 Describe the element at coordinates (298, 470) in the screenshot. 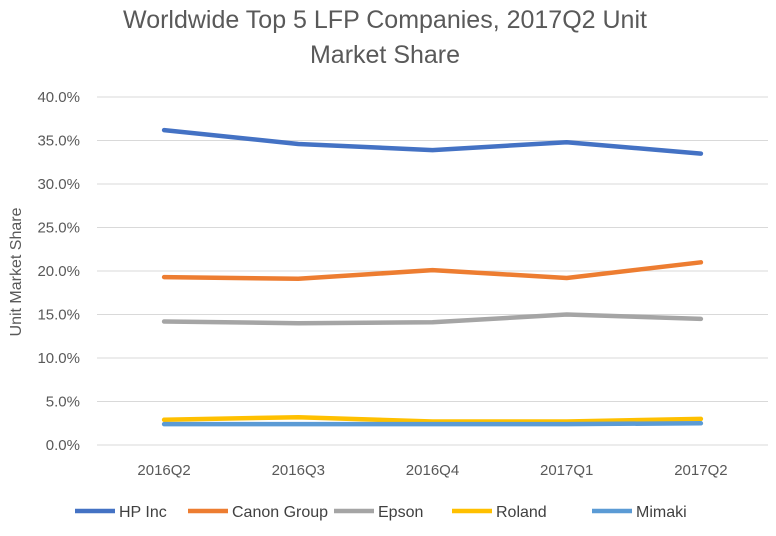

I see `x-tick-label: 2016Q3` at that location.